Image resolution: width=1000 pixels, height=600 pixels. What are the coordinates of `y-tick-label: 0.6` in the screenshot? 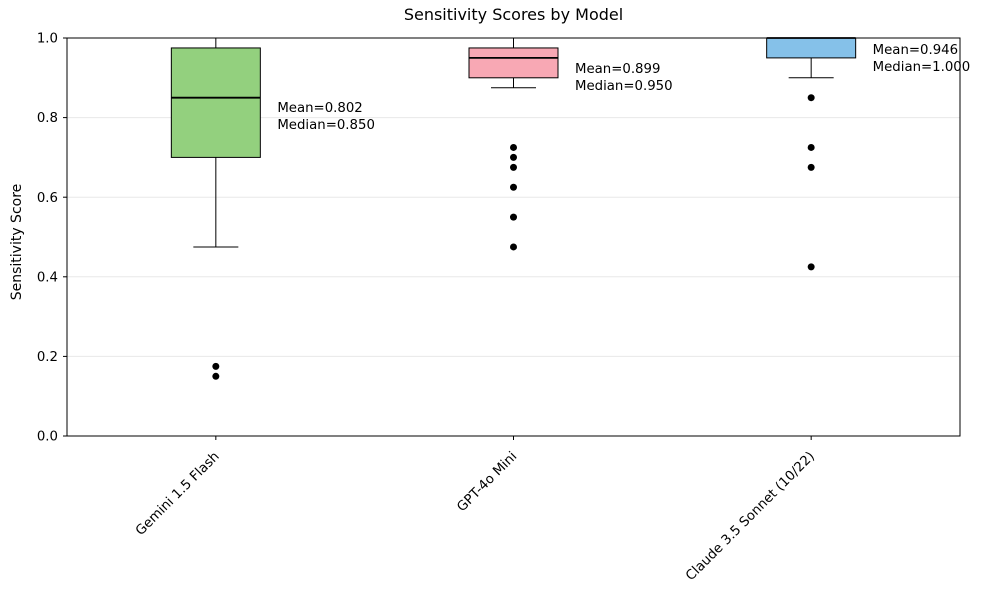 It's located at (47, 198).